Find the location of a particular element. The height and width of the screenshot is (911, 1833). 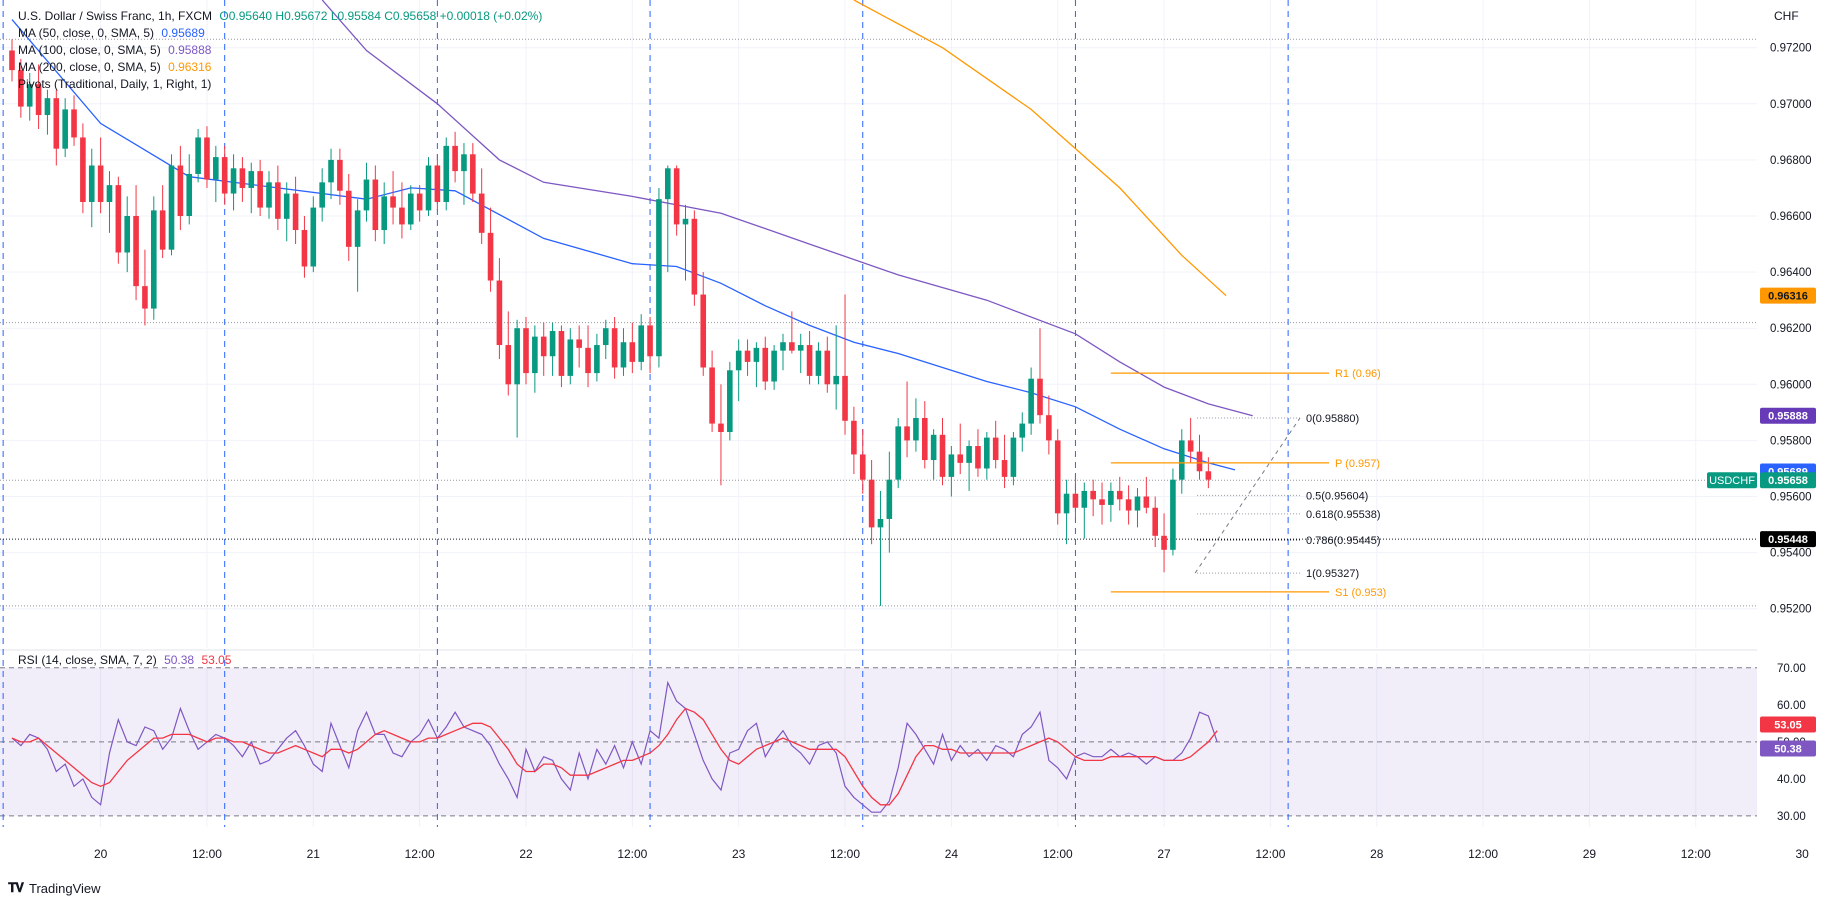

ma100-legend: MA (100, close, 0, SMA, 5) 0.95888 is located at coordinates (280, 50).